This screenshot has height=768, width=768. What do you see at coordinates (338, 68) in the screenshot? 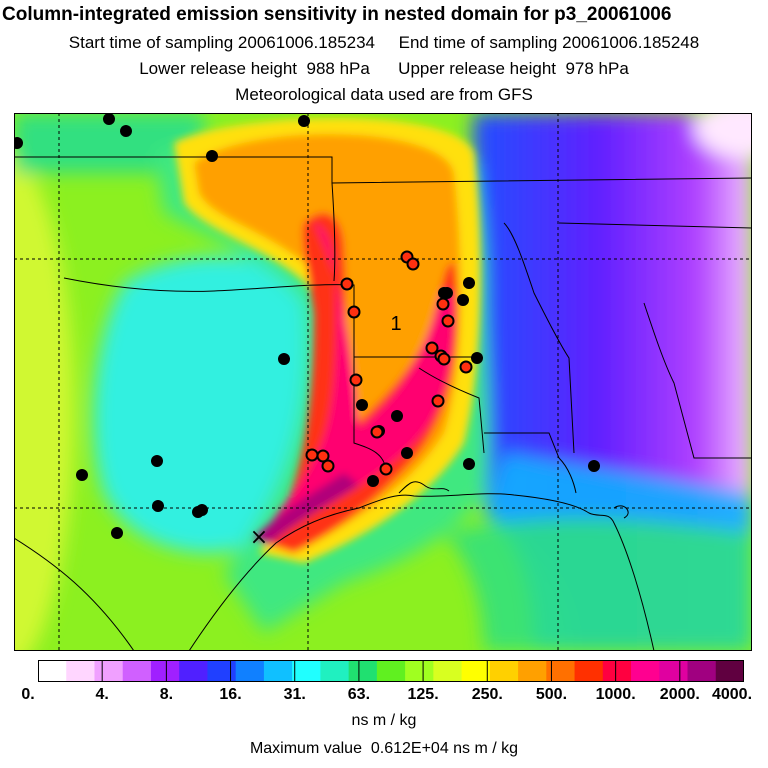
I see `lower-height-value: 988 hPa` at bounding box center [338, 68].